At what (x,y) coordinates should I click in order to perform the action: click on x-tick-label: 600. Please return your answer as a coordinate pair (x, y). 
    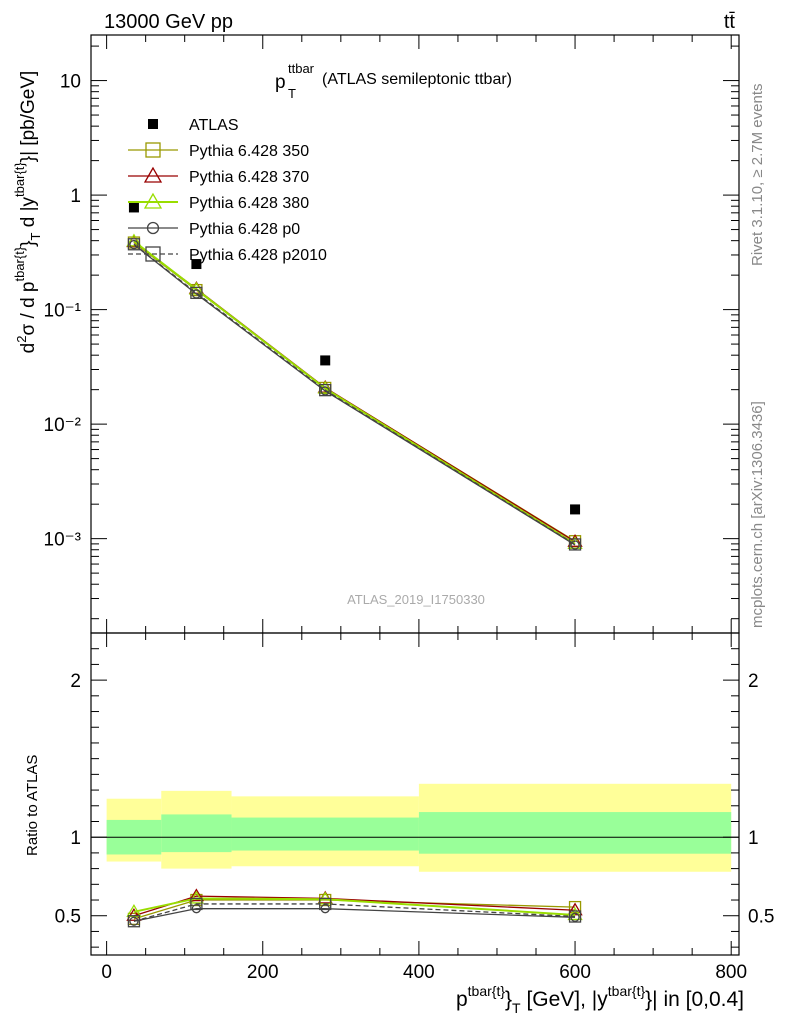
    Looking at the image, I should click on (575, 972).